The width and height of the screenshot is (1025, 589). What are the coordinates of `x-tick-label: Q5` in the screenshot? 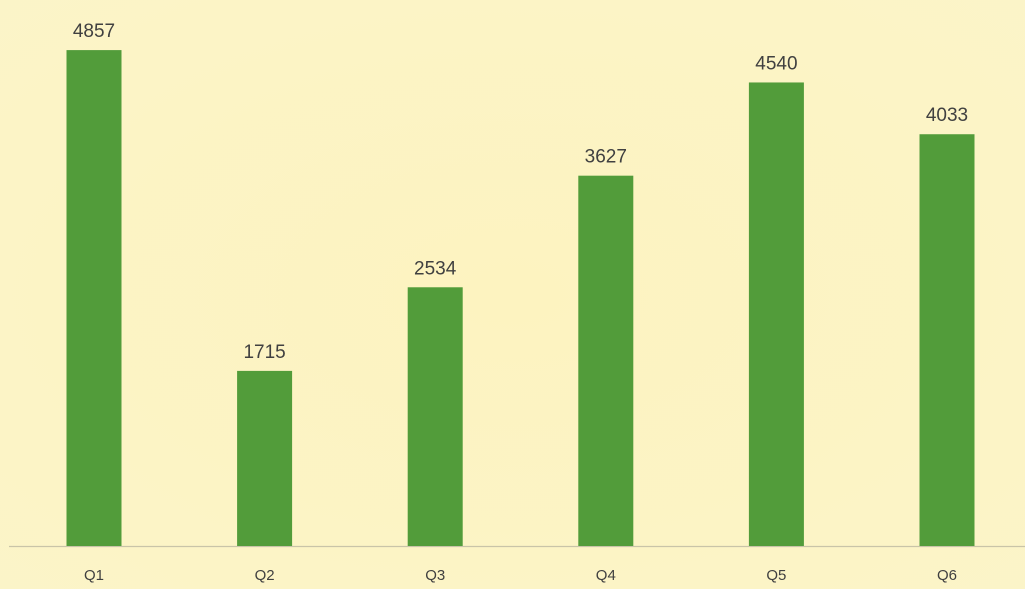 It's located at (776, 575).